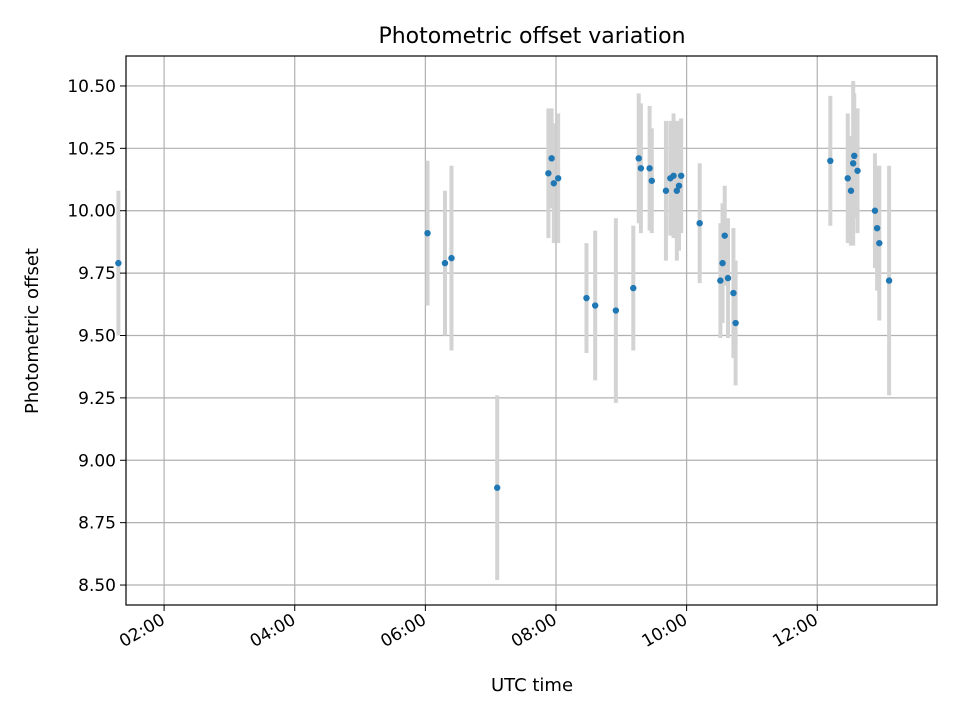 This screenshot has height=720, width=960. I want to click on y-tick-label: 9.00, so click(97, 461).